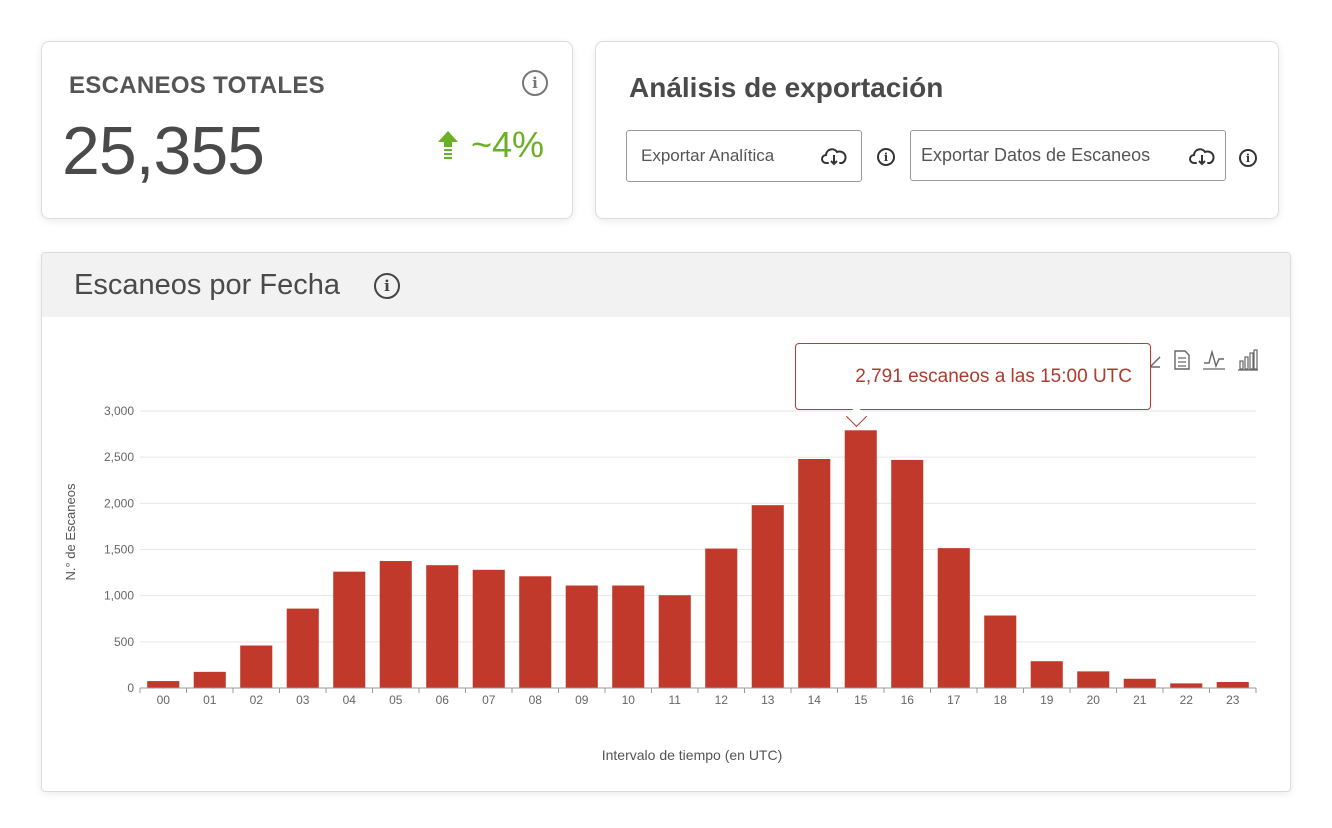 This screenshot has height=828, width=1332. I want to click on total-scans-title: ESCANEOS TOTALES, so click(197, 85).